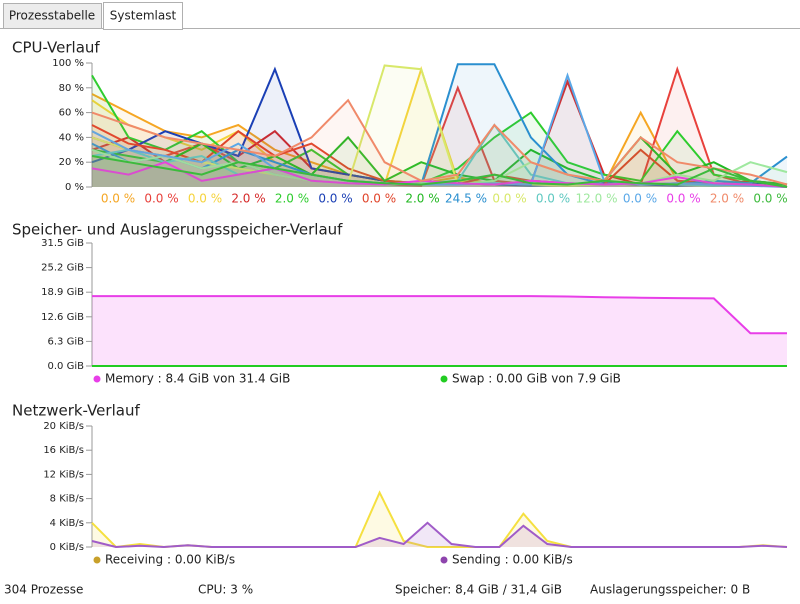 The height and width of the screenshot is (604, 800). I want to click on y-tick-label: 16 KiB/s, so click(63, 450).